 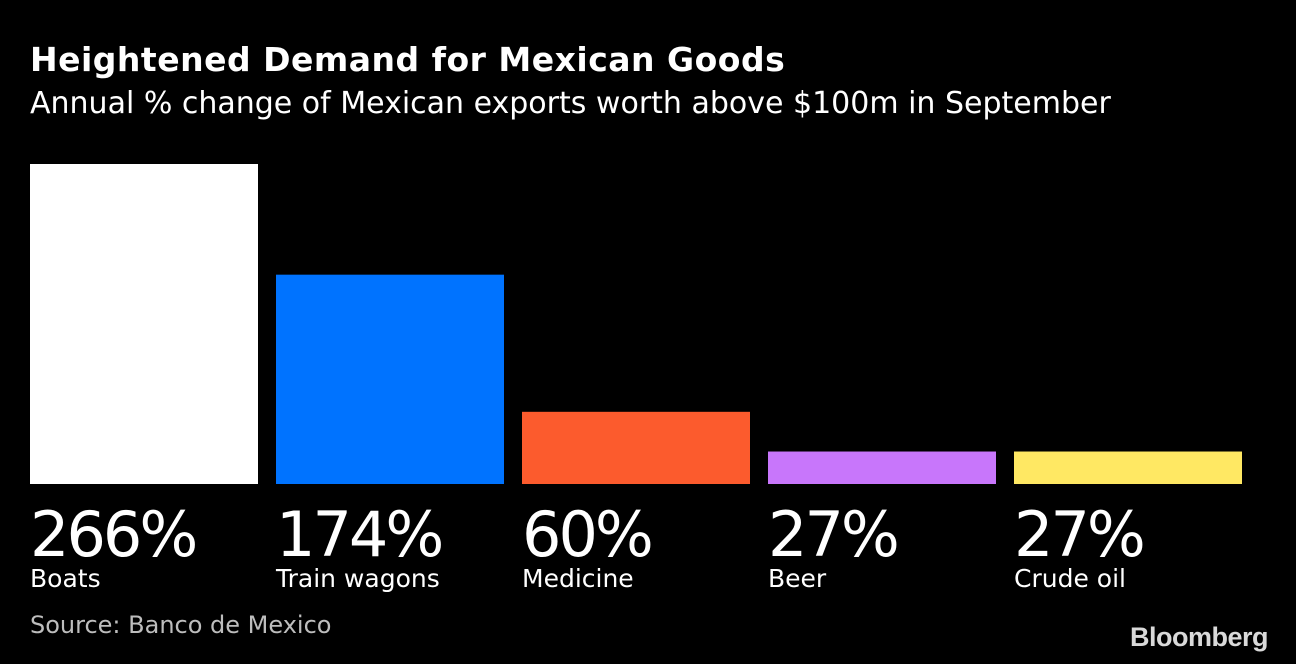 What do you see at coordinates (358, 534) in the screenshot?
I see `value-label: 174%` at bounding box center [358, 534].